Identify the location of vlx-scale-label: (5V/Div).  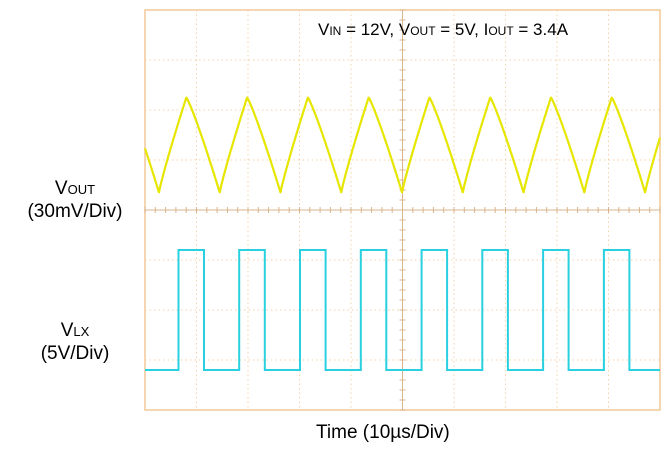
(75, 353).